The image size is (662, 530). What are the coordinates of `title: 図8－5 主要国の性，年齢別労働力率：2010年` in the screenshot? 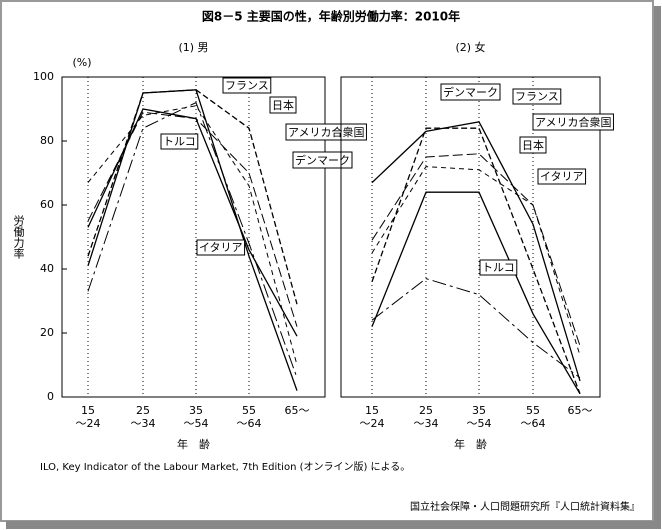 It's located at (331, 16).